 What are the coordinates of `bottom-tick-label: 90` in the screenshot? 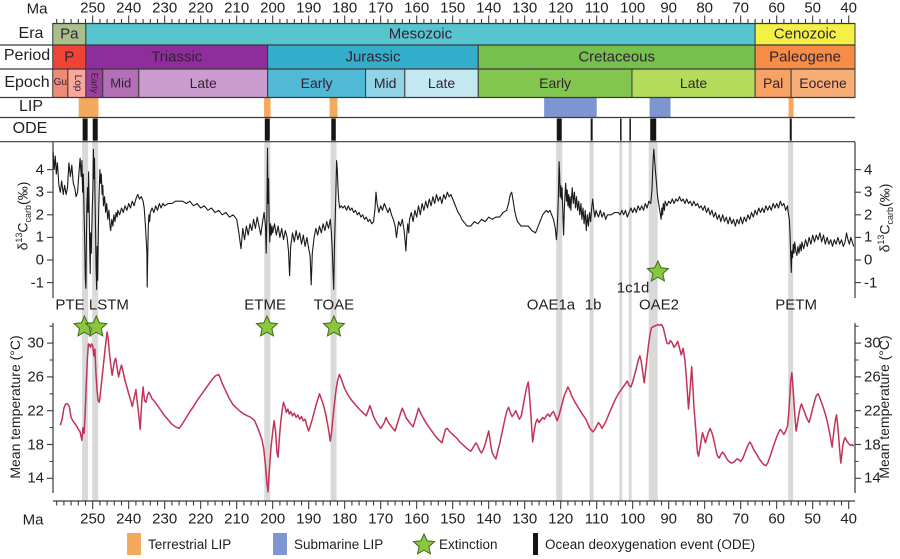 It's located at (669, 519).